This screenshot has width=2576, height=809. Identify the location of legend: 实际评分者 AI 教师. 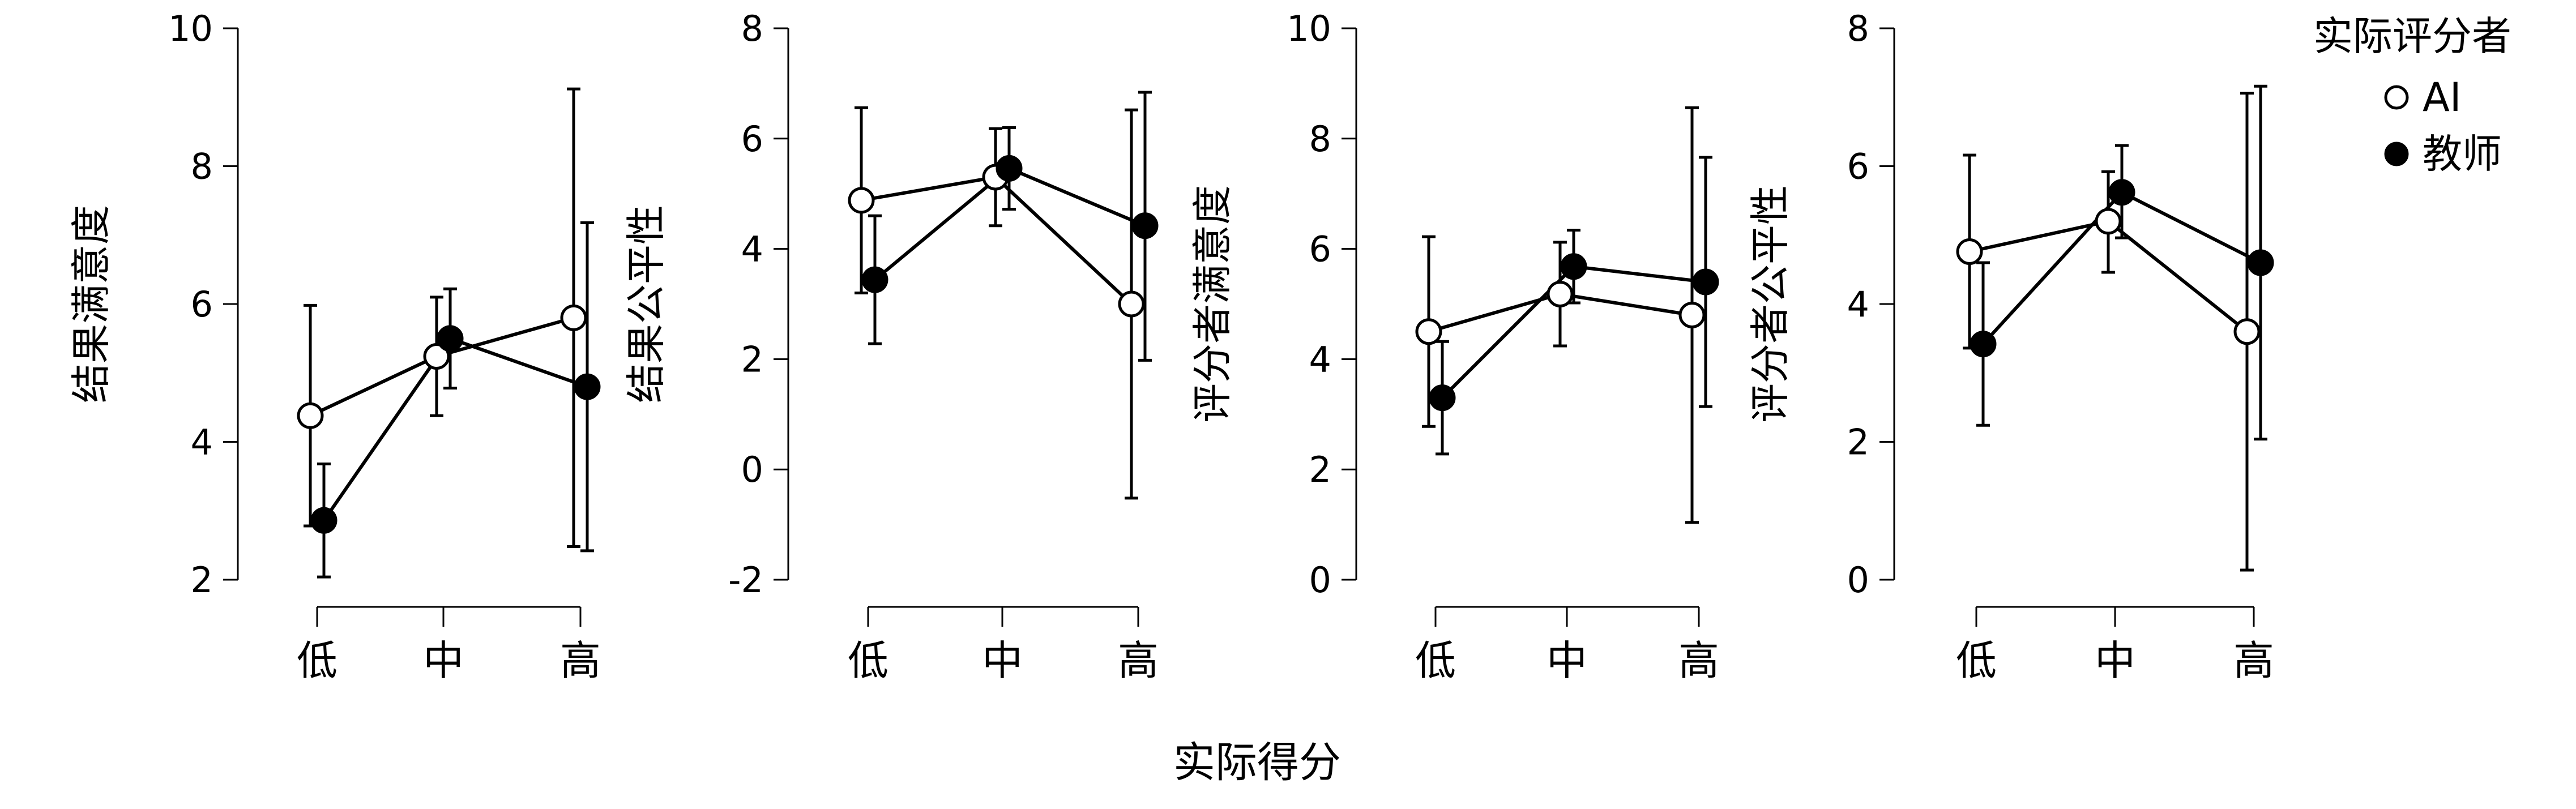
(2412, 95).